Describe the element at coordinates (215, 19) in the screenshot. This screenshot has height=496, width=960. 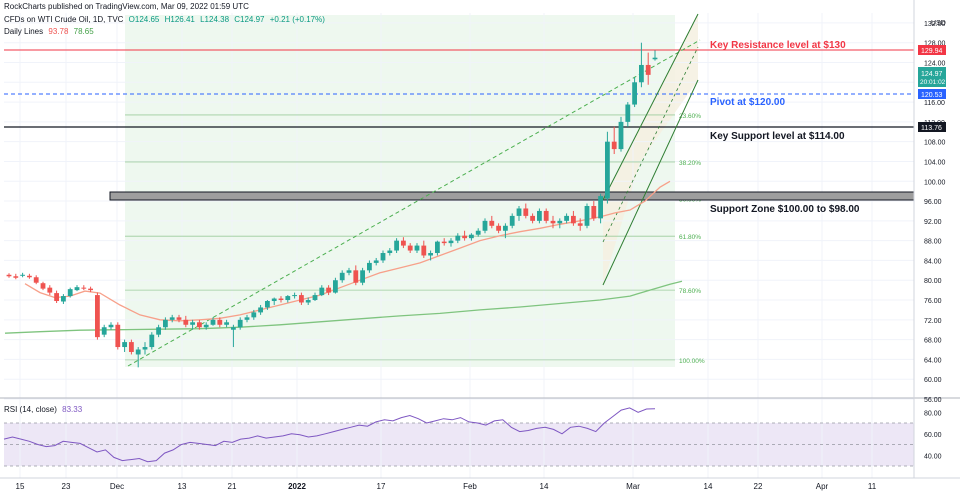
I see `low-value: L124.38` at that location.